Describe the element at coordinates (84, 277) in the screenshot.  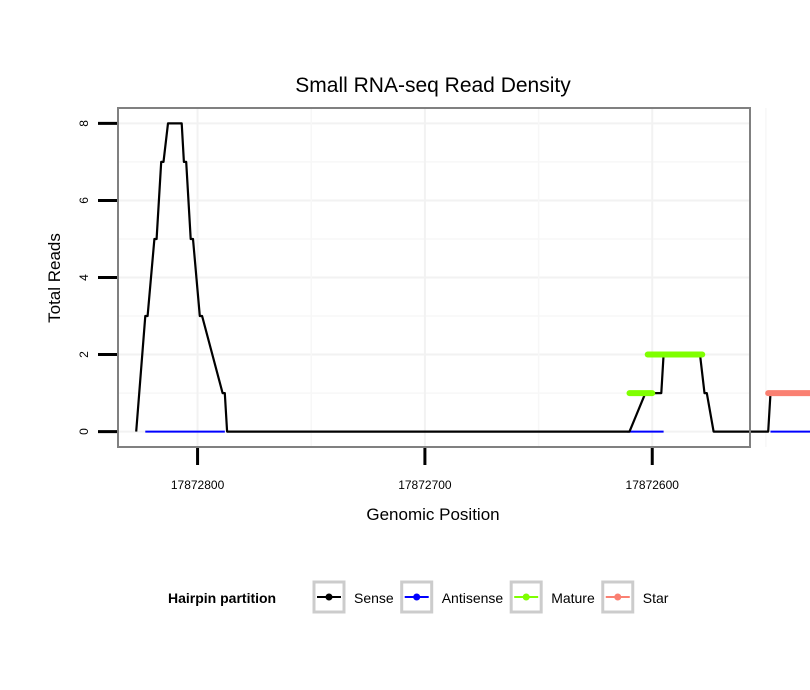
I see `y-tick-label: 4` at that location.